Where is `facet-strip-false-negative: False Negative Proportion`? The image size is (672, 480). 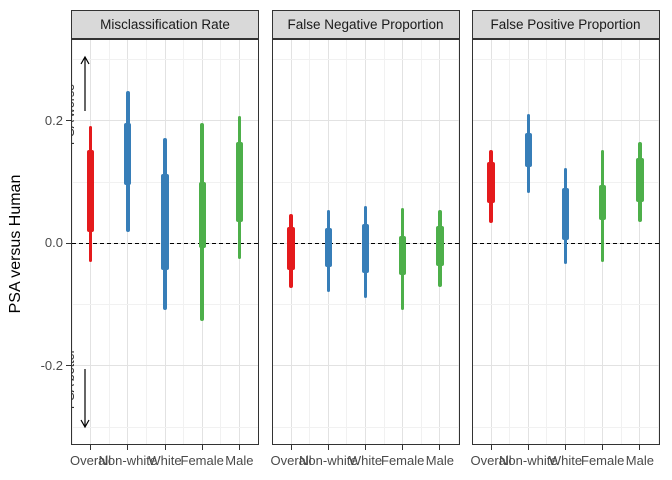 facet-strip-false-negative: False Negative Proportion is located at coordinates (365, 24).